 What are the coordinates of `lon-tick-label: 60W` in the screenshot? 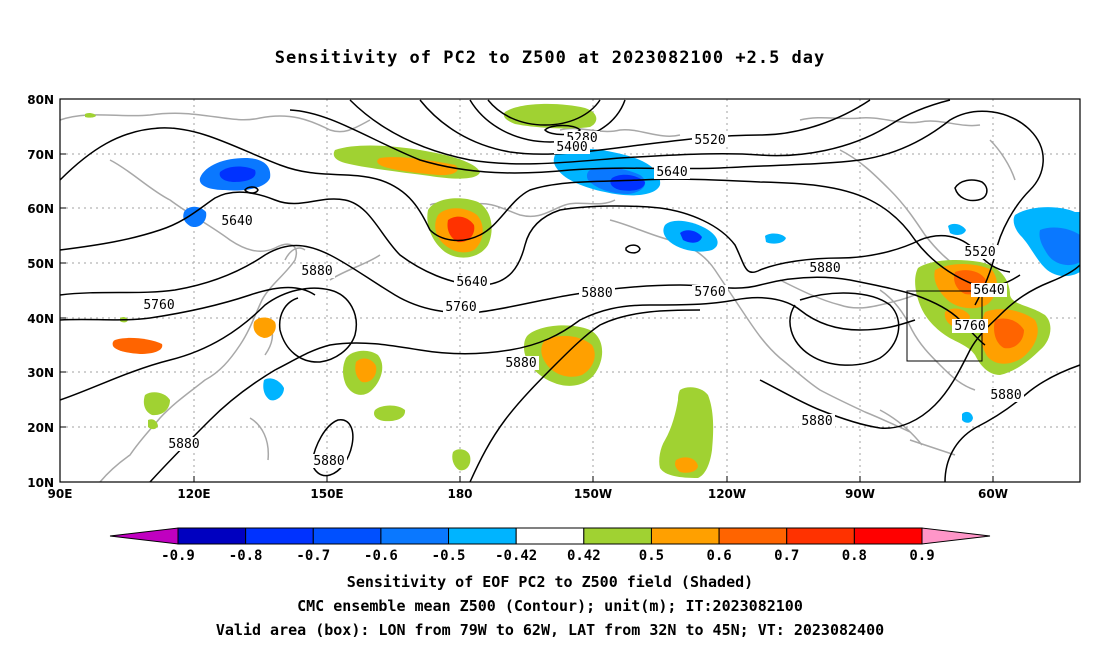 It's located at (993, 494).